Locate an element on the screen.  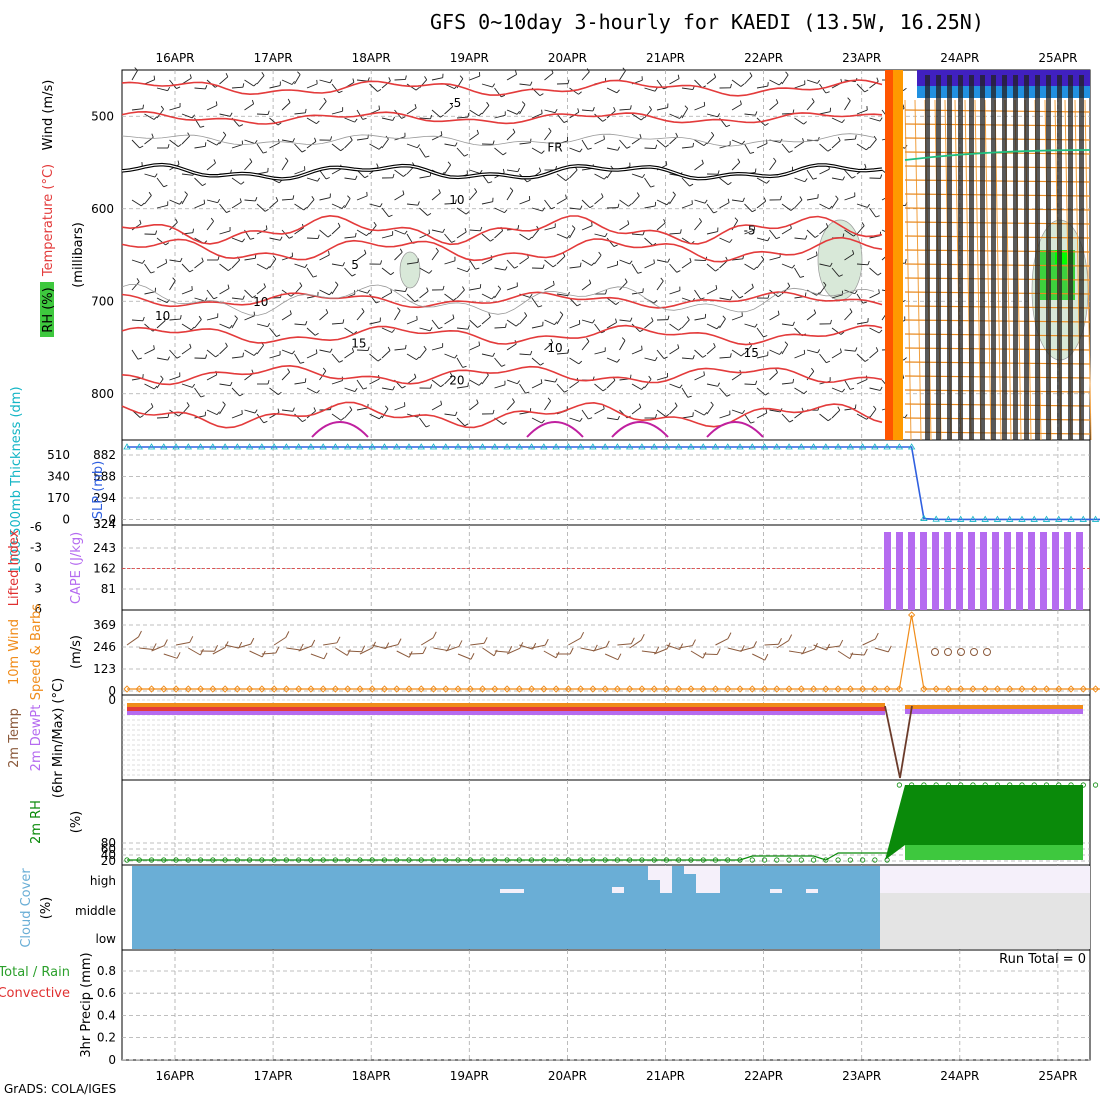
cloud-gap is located at coordinates (812, 891).